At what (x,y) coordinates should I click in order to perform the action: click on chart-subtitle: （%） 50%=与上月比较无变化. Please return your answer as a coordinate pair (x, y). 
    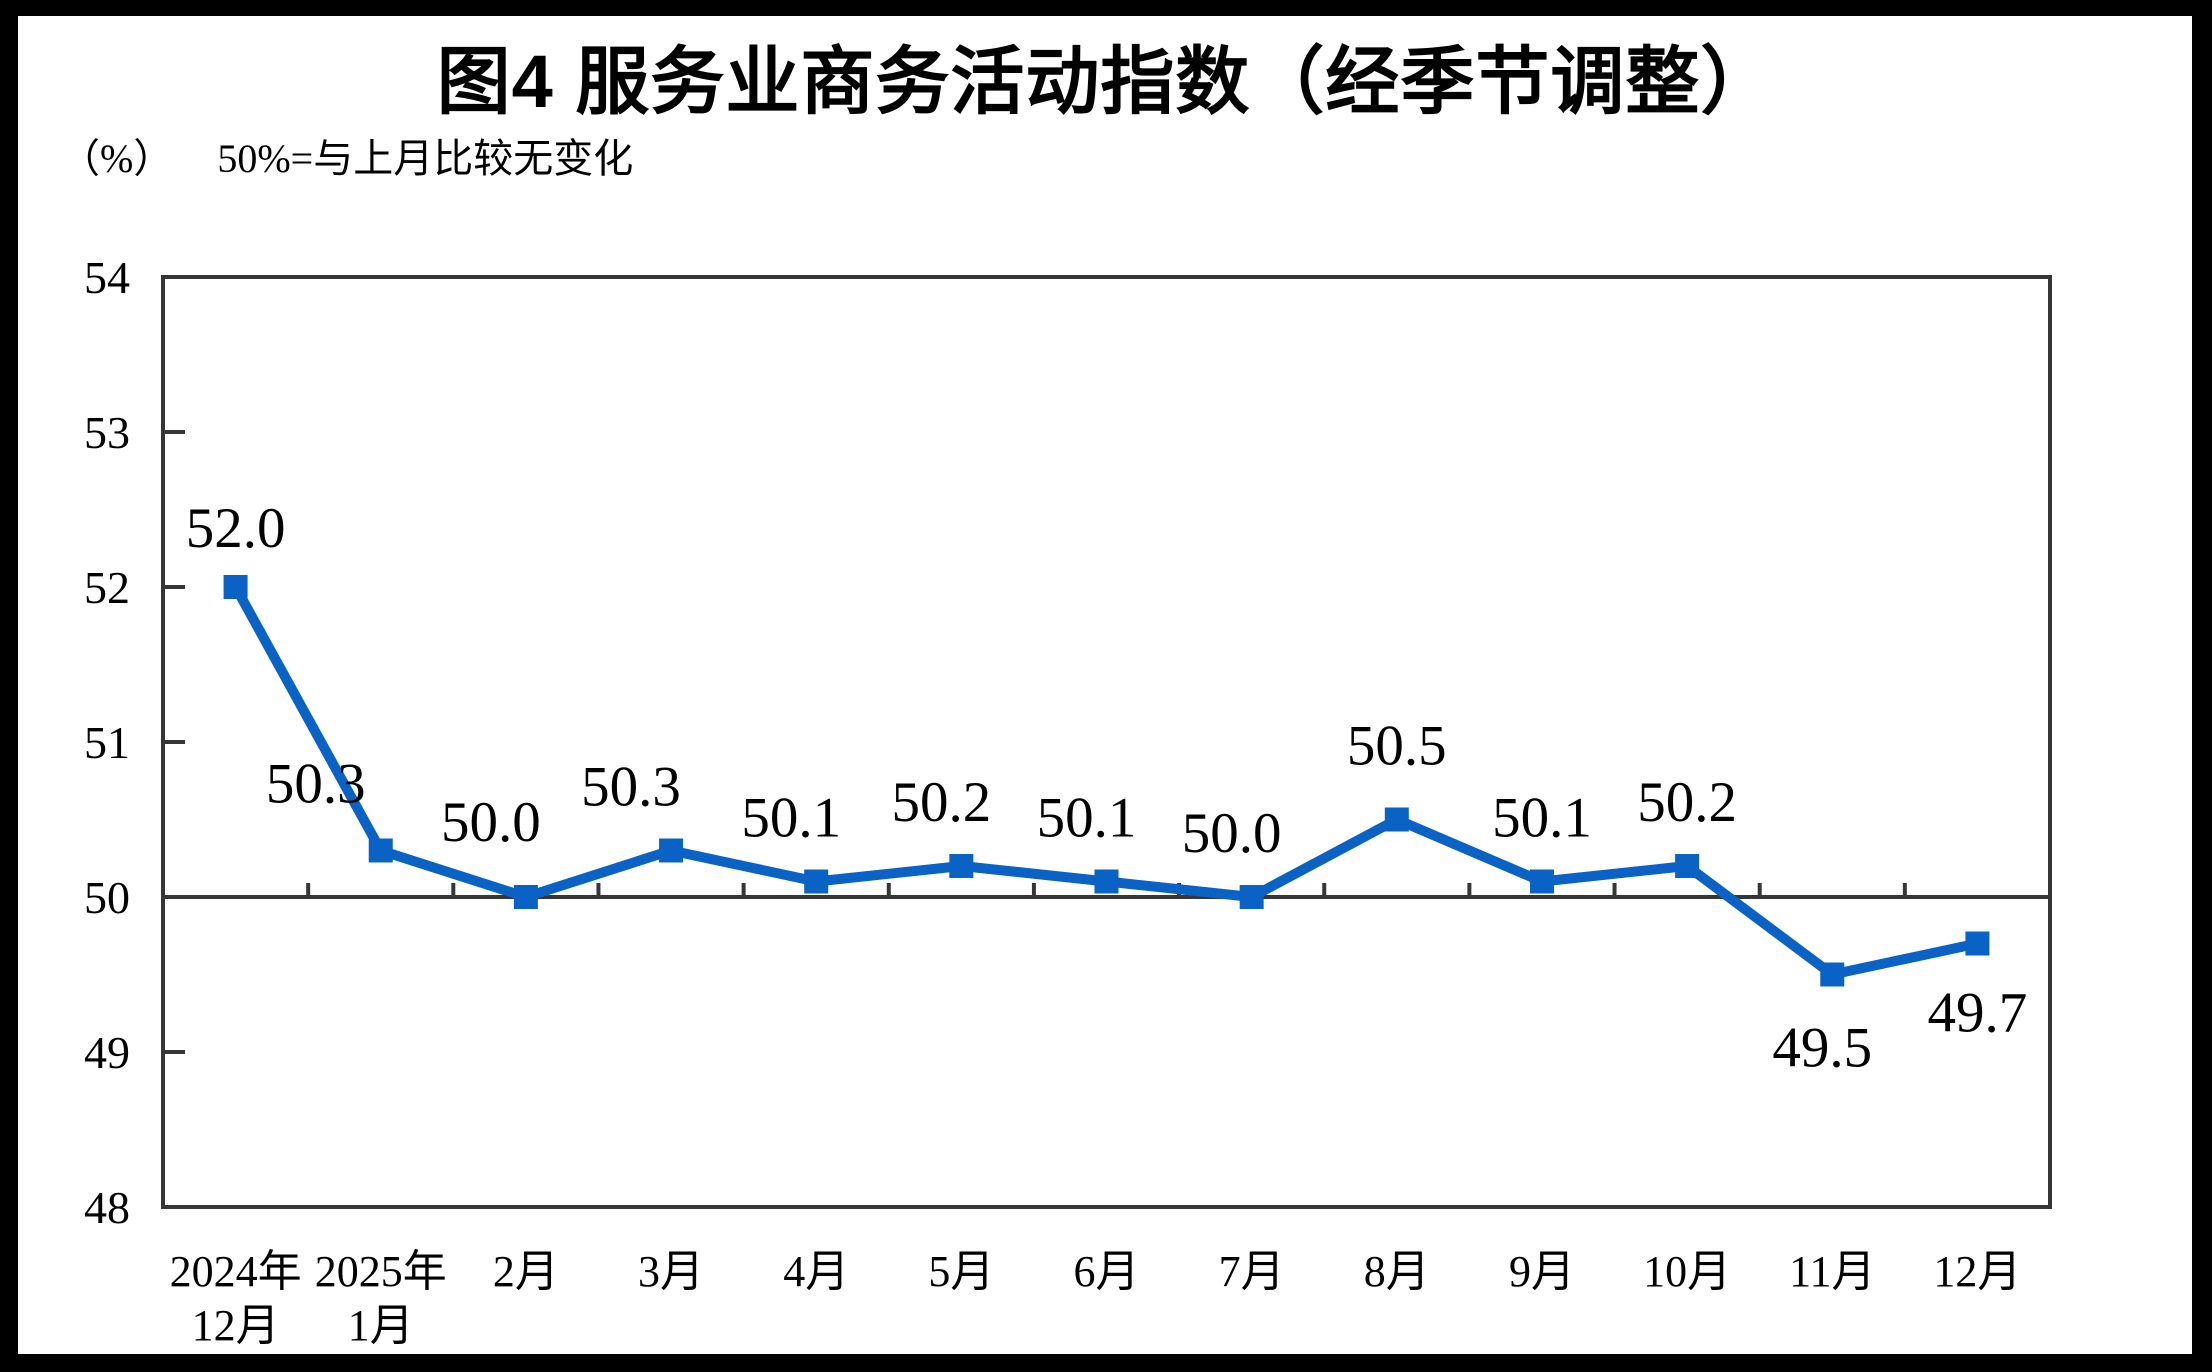
    Looking at the image, I should click on (346, 155).